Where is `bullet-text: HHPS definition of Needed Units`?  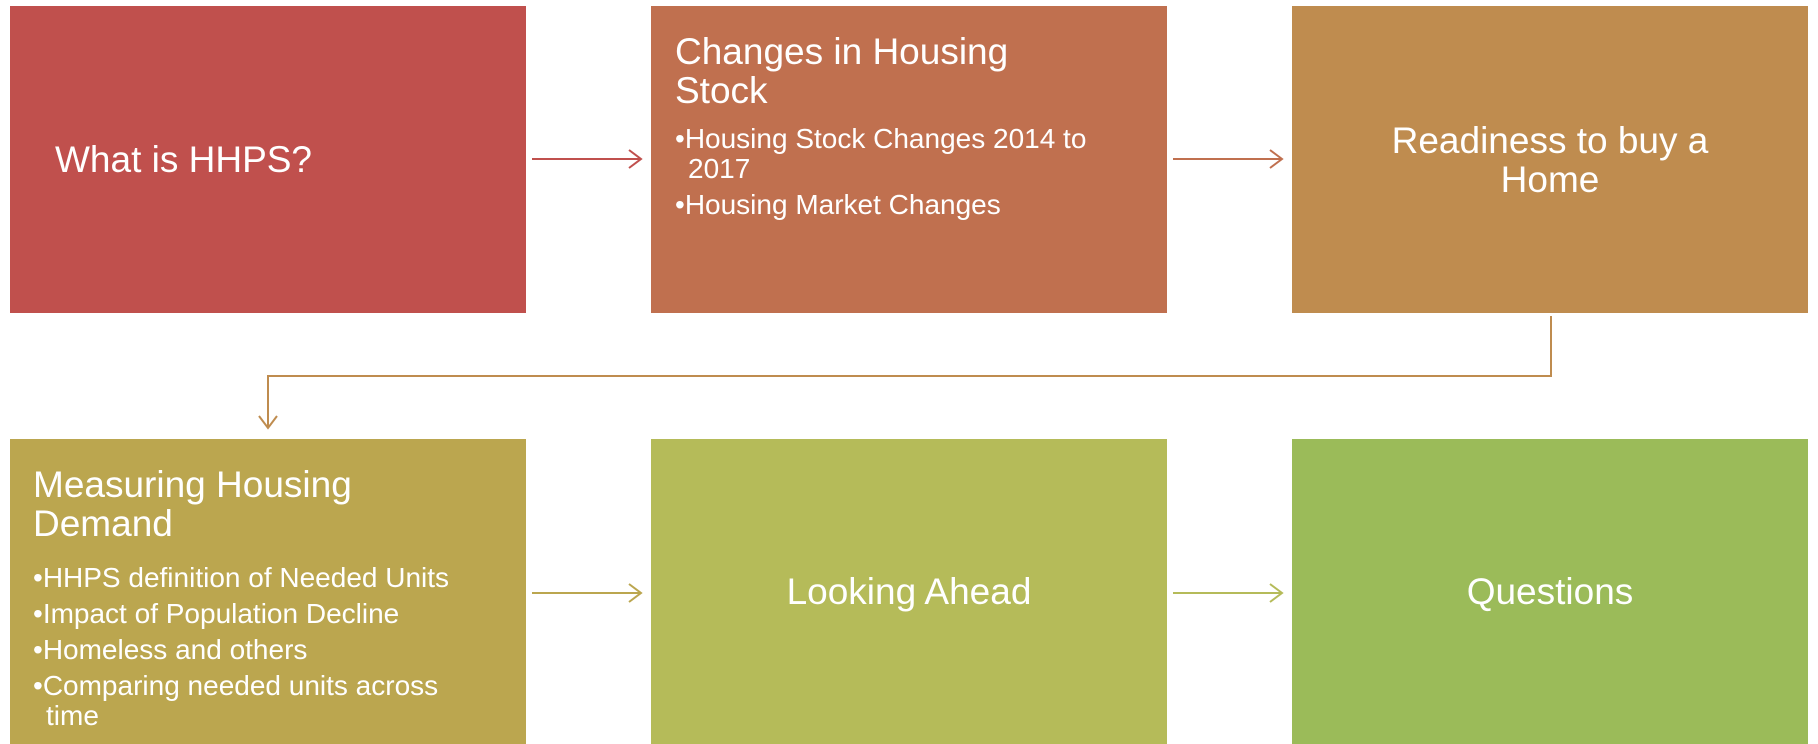 bullet-text: HHPS definition of Needed Units is located at coordinates (246, 577).